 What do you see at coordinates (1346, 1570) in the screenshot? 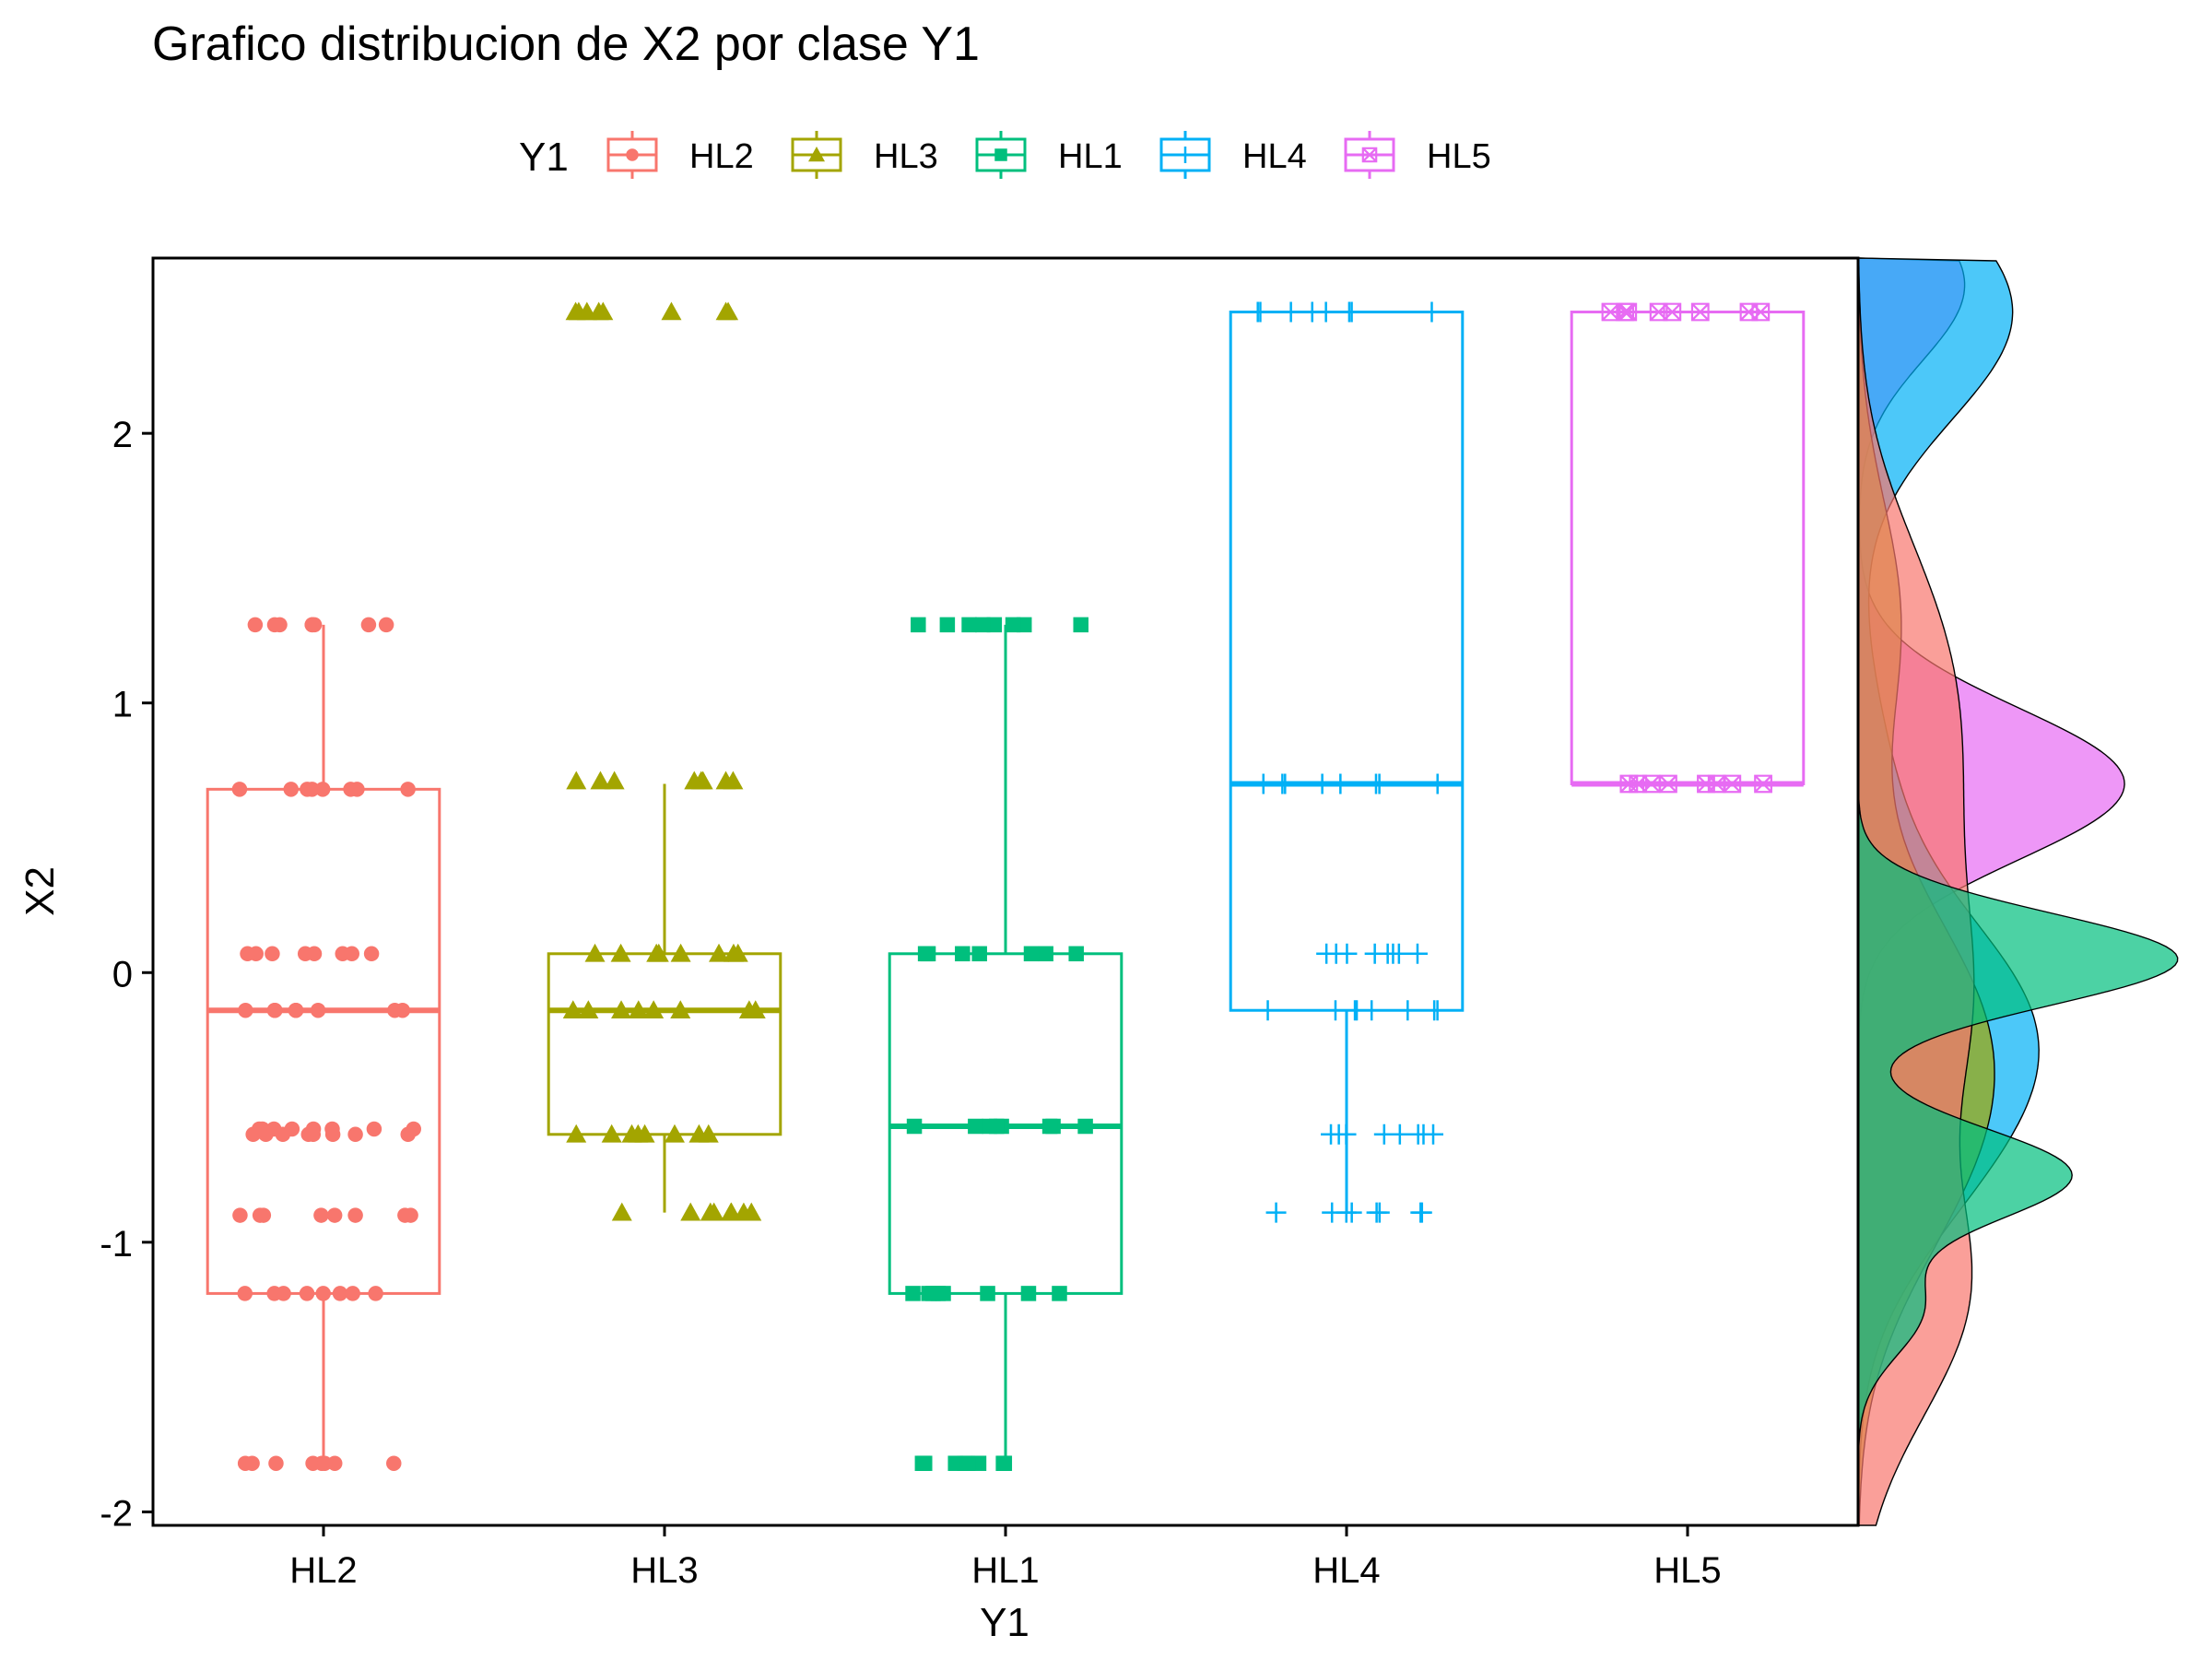
I see `x-tick-label: HL4` at bounding box center [1346, 1570].